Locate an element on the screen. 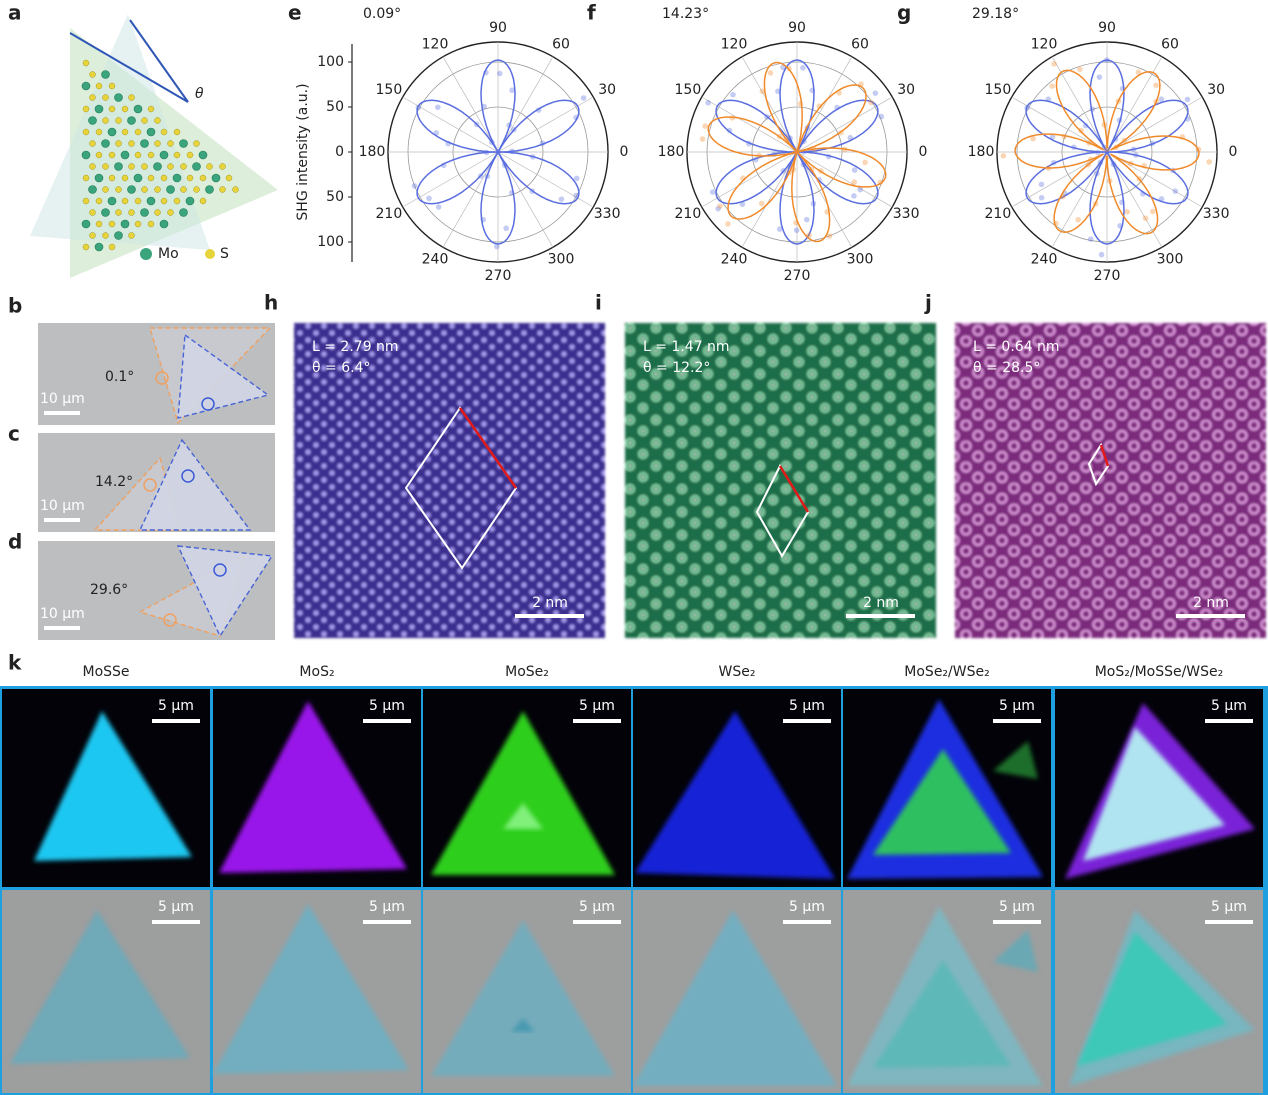  angle-label: 330 is located at coordinates (607, 214).